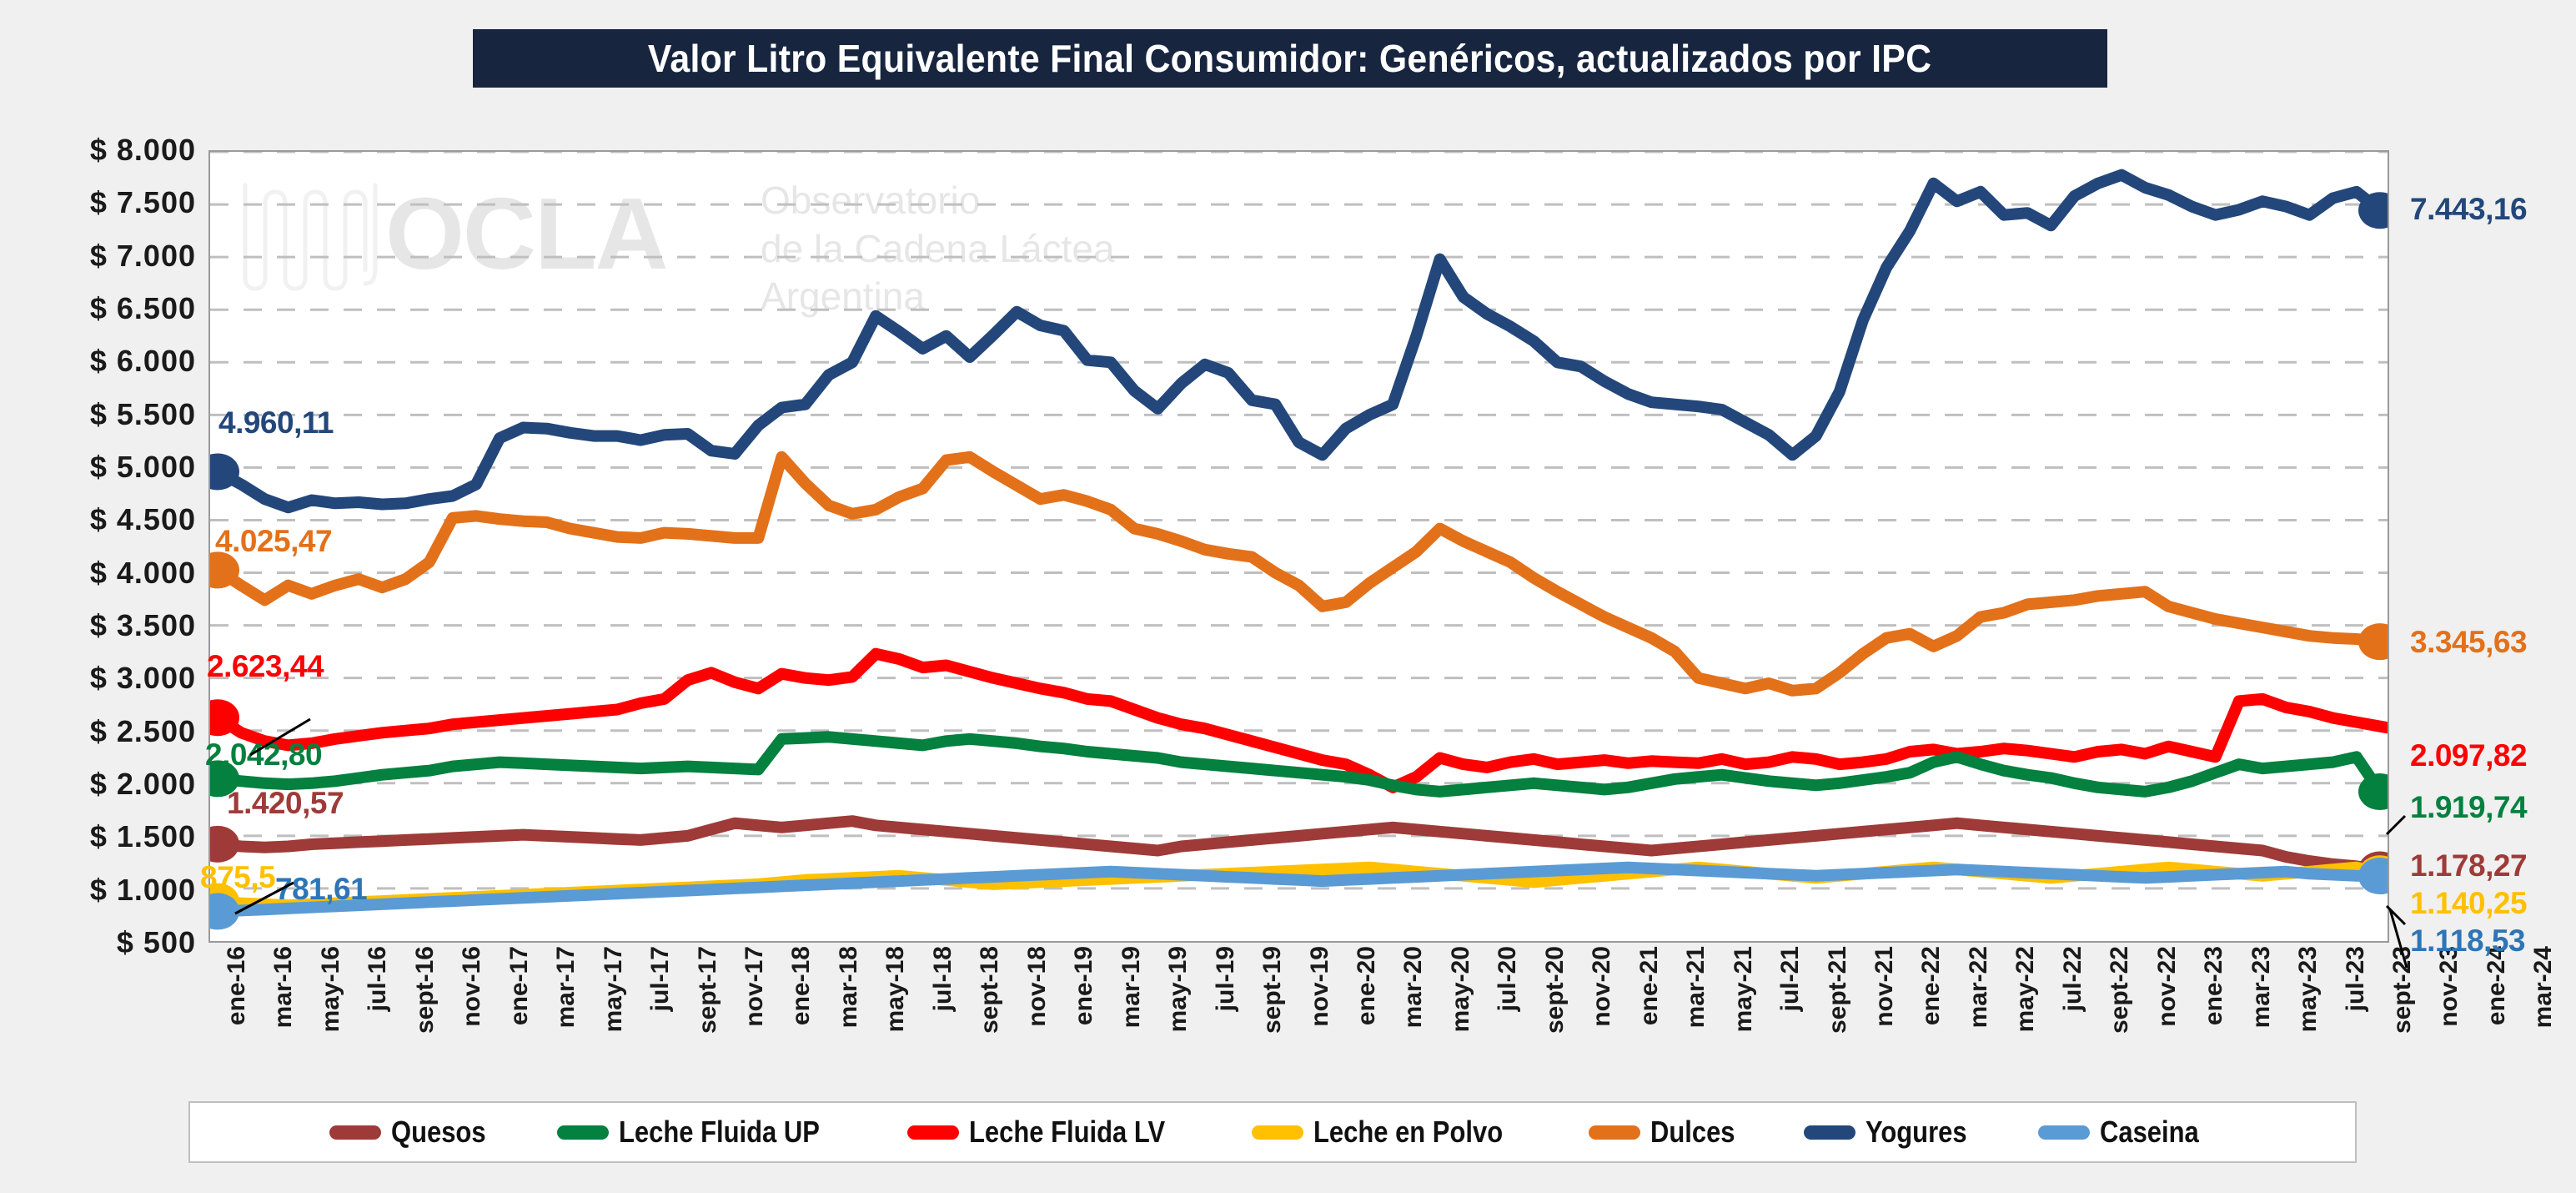 The height and width of the screenshot is (1193, 2576). What do you see at coordinates (1408, 1132) in the screenshot?
I see `legend-item-label: Leche en Polvo` at bounding box center [1408, 1132].